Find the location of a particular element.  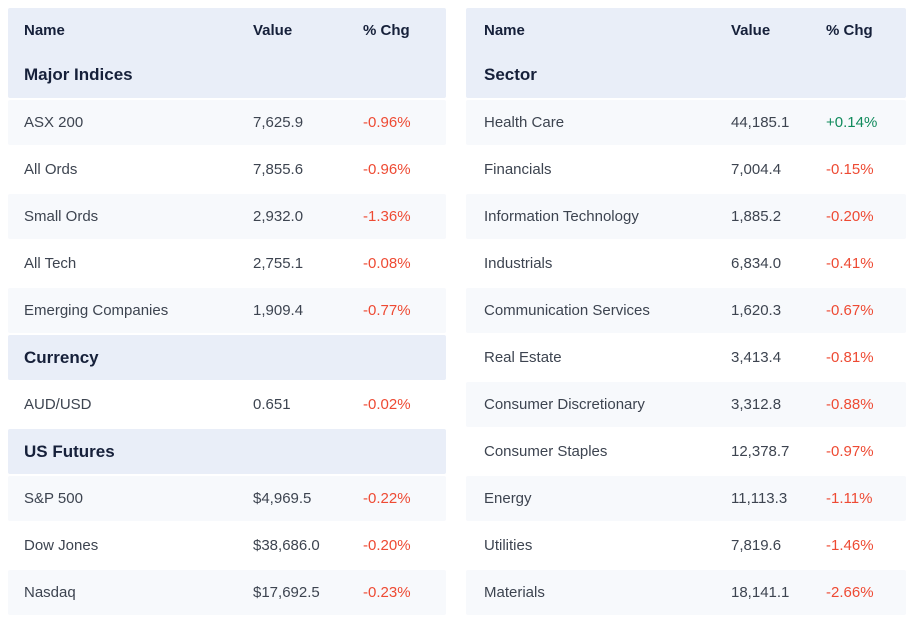

value-cell: $17,692.5 is located at coordinates (286, 592).